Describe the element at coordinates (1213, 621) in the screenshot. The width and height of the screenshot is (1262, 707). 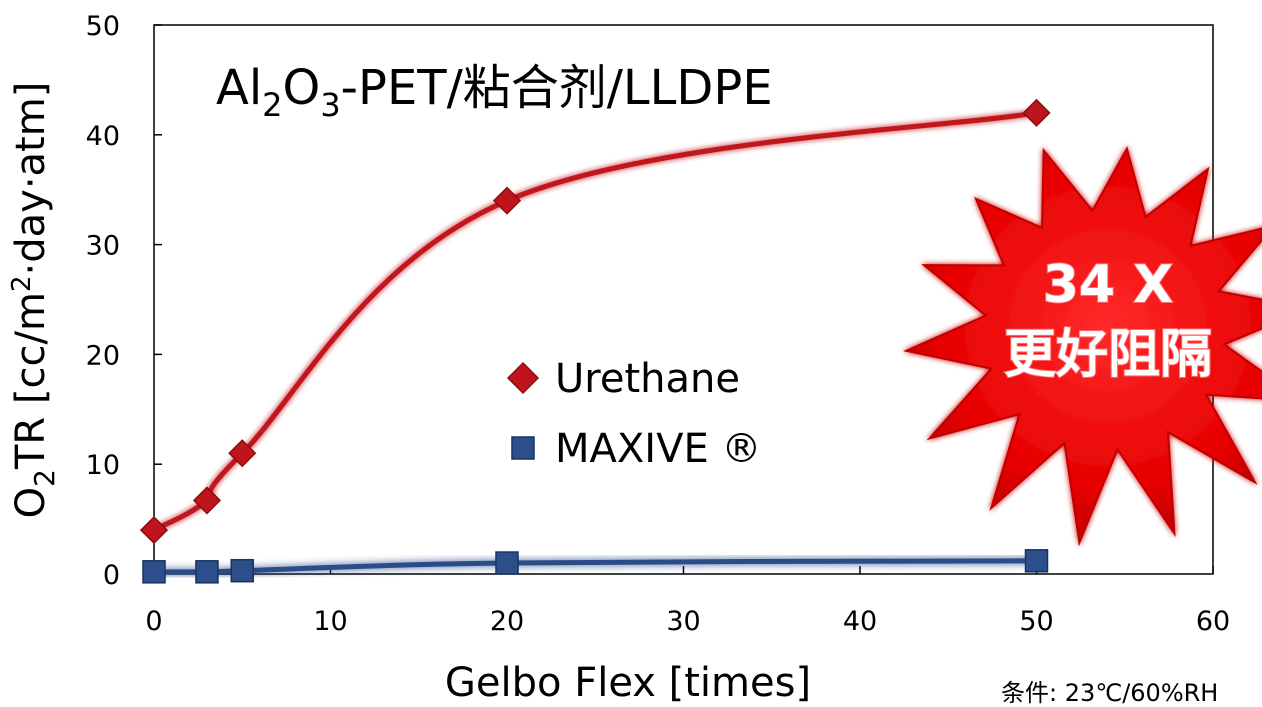
I see `x-tick-label: 60` at that location.